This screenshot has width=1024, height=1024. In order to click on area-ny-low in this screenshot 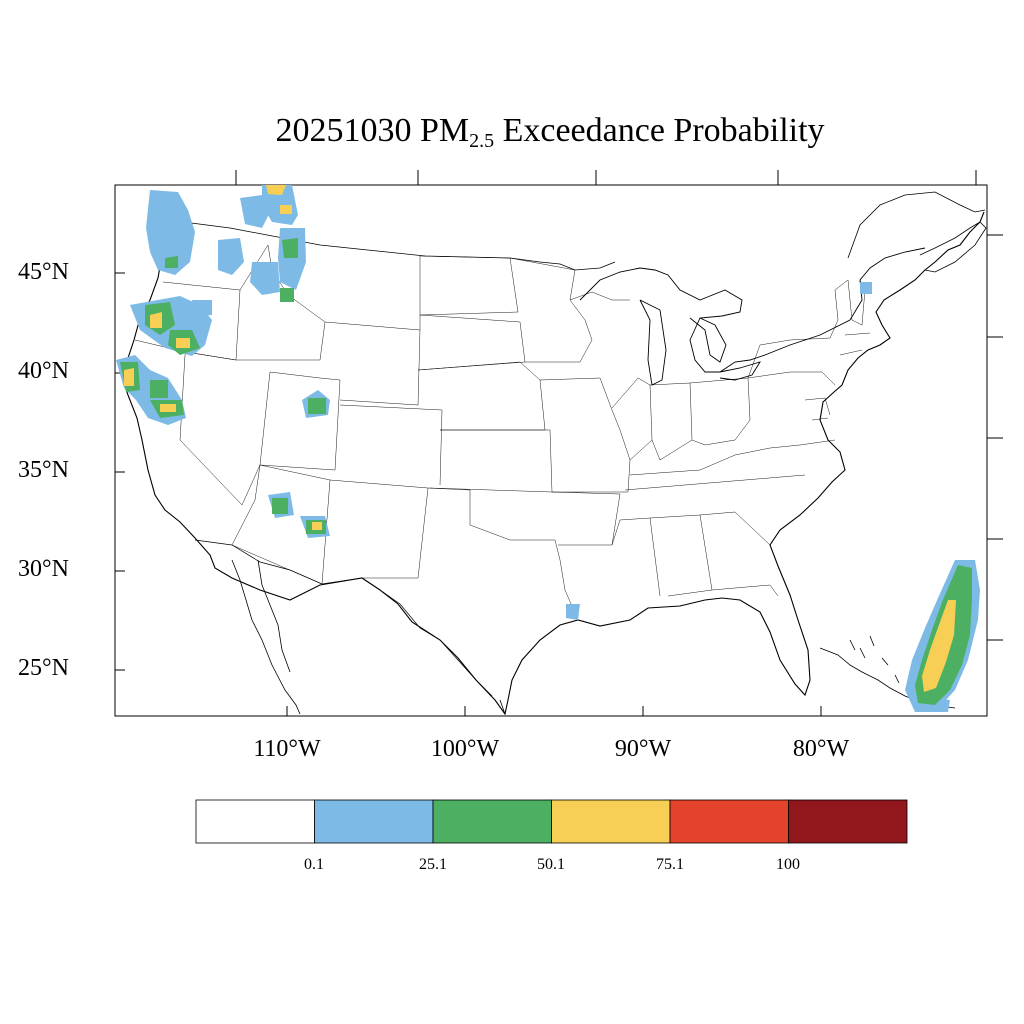, I will do `click(866, 288)`.